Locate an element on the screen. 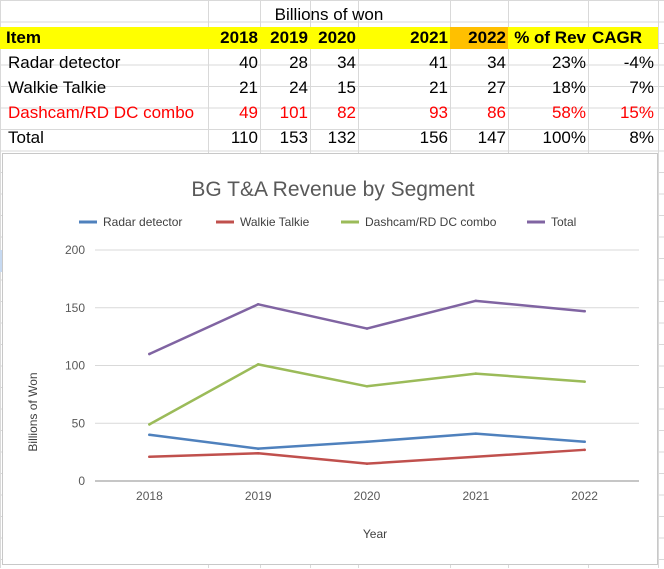 The width and height of the screenshot is (664, 569). row-item-label: Radar detector is located at coordinates (64, 62).